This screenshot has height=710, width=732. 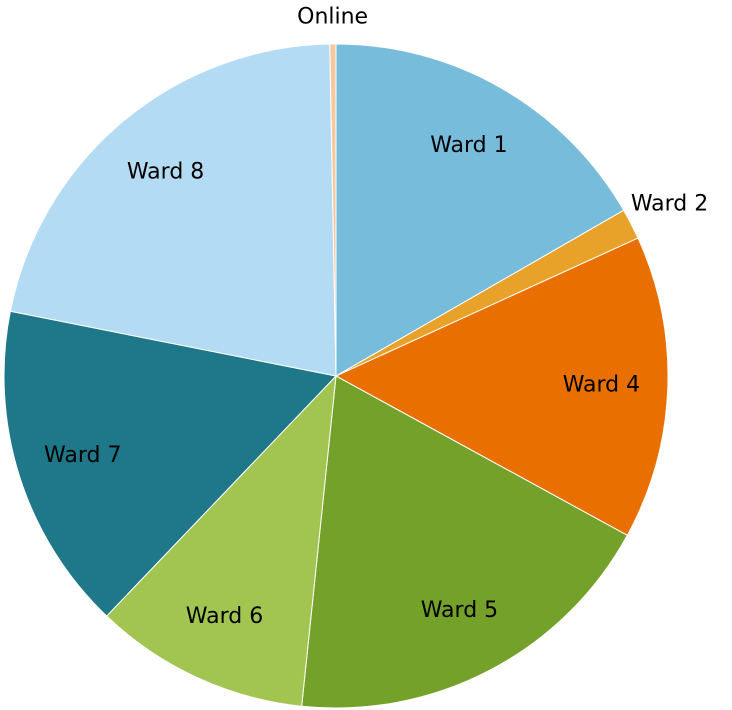 I want to click on slice-label: Online, so click(x=332, y=16).